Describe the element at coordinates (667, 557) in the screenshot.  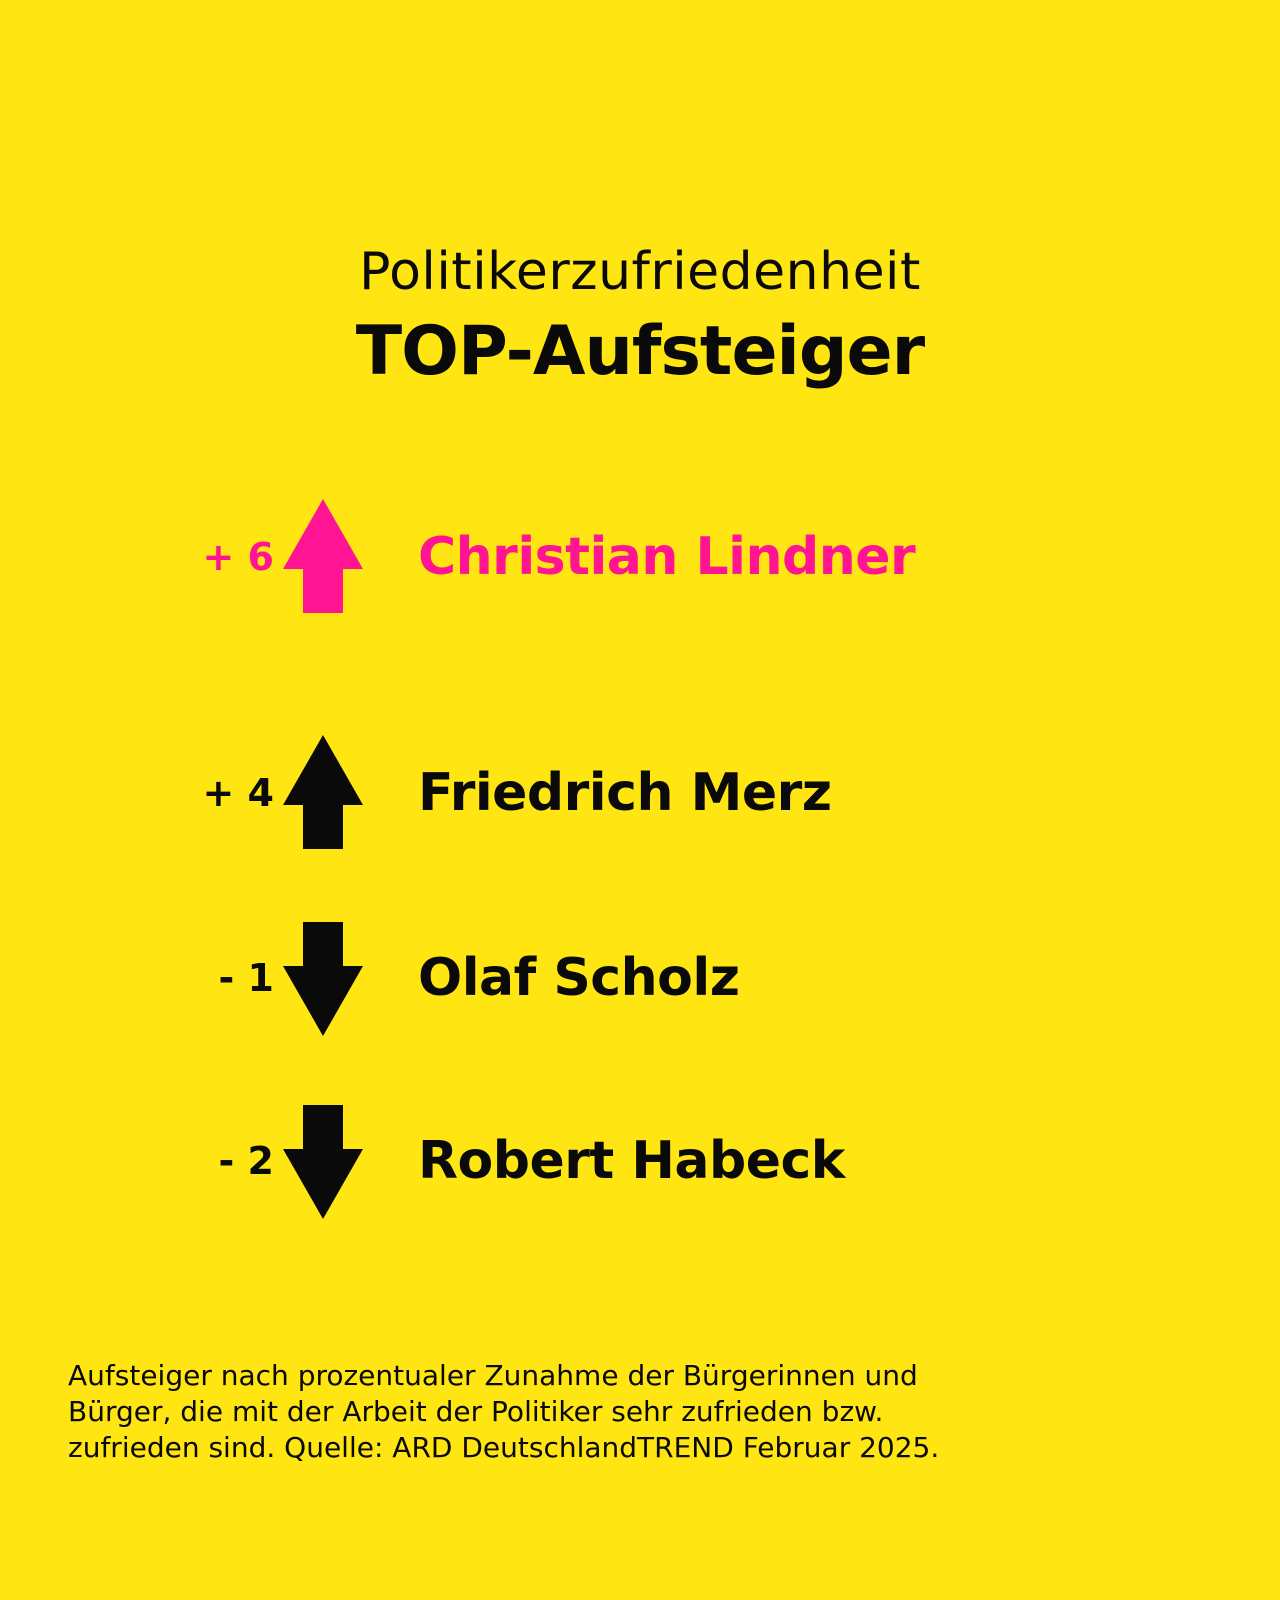
I see `politician-name: Christian Lindner` at that location.